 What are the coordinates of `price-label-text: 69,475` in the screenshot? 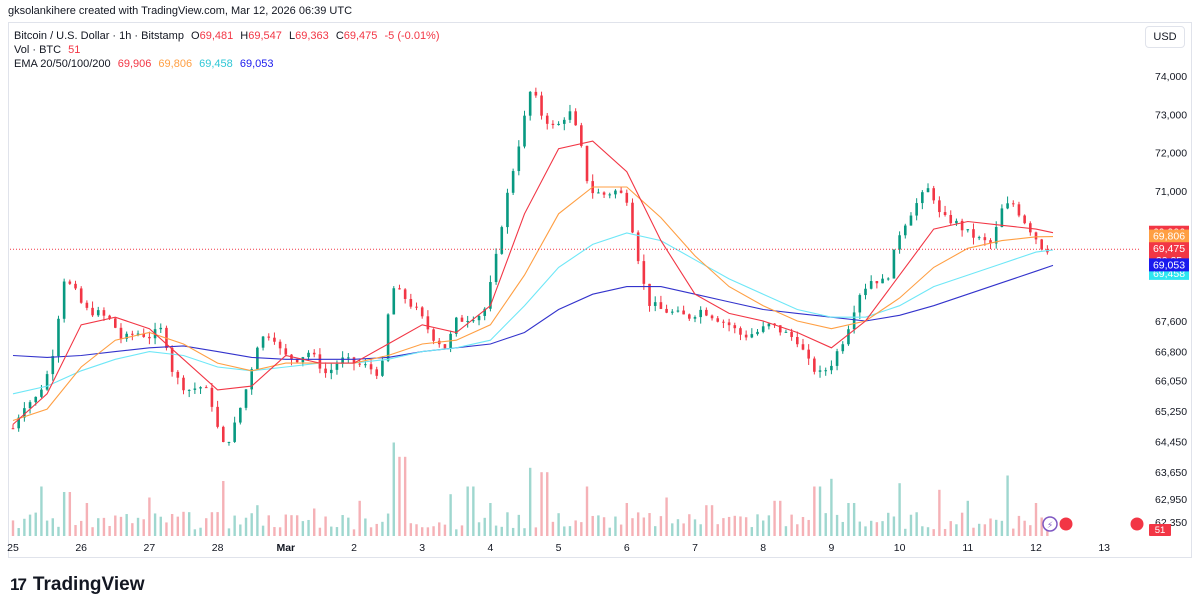 It's located at (1169, 249).